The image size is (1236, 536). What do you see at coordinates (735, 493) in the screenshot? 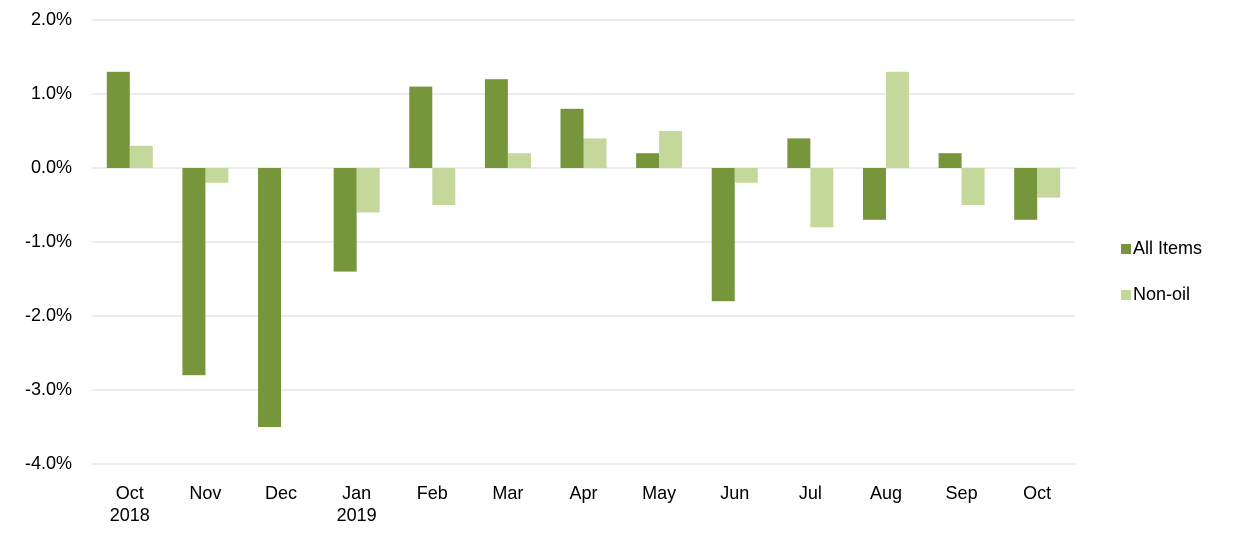
I see `x-tick-label: Jun` at bounding box center [735, 493].